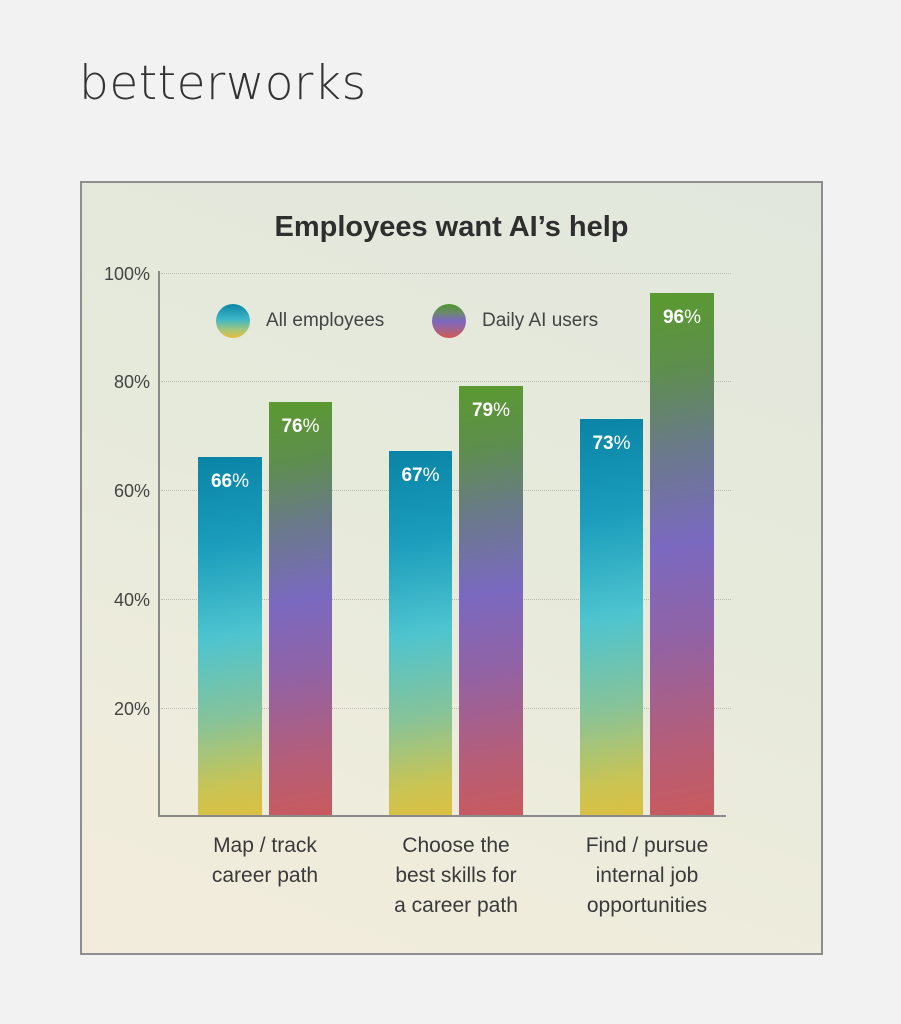  I want to click on daily-ai-users-swatch-icon, so click(449, 321).